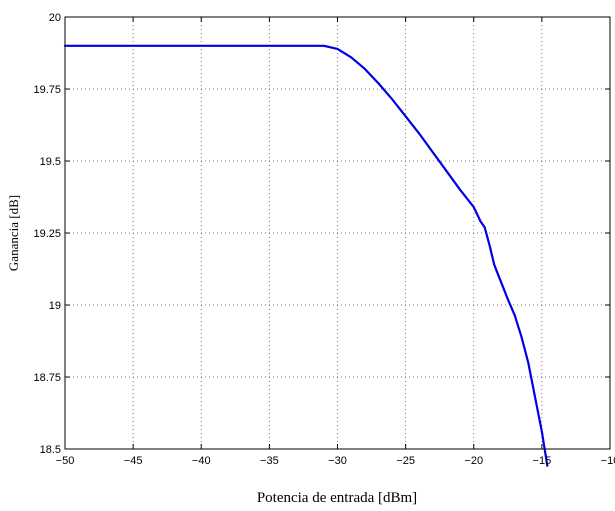 Image resolution: width=615 pixels, height=511 pixels. Describe the element at coordinates (47, 234) in the screenshot. I see `y-tick-label: 19.25` at that location.